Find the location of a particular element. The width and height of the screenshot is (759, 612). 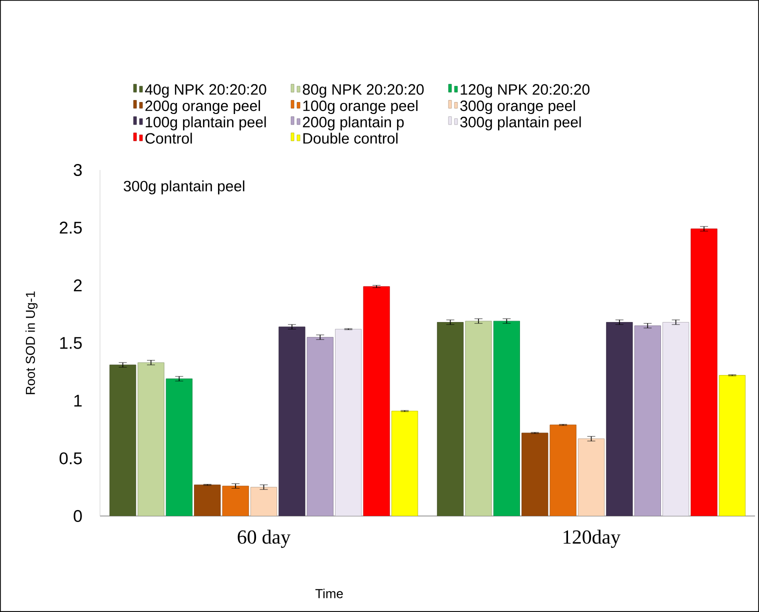

legend-label: 300g orange peel is located at coordinates (517, 107).